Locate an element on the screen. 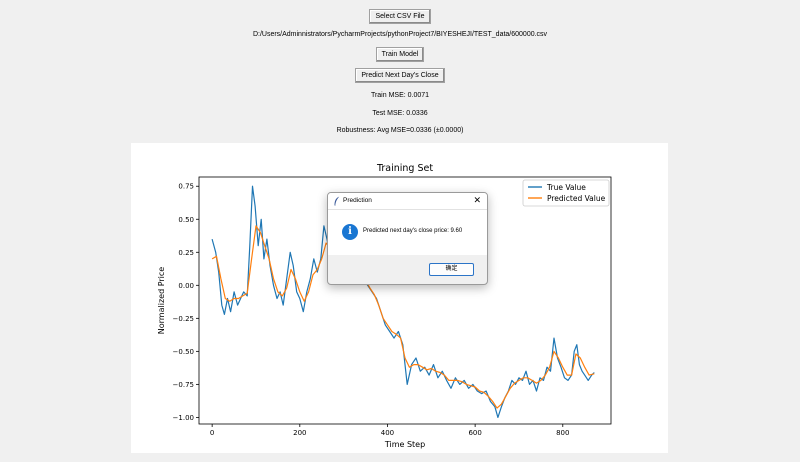 Image resolution: width=800 pixels, height=462 pixels. train-model-button: Train Model is located at coordinates (400, 54).